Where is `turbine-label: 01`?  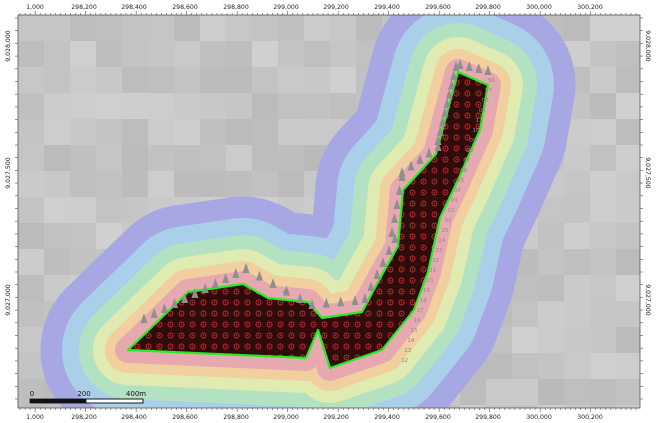 turbine-label: 01 is located at coordinates (448, 221).